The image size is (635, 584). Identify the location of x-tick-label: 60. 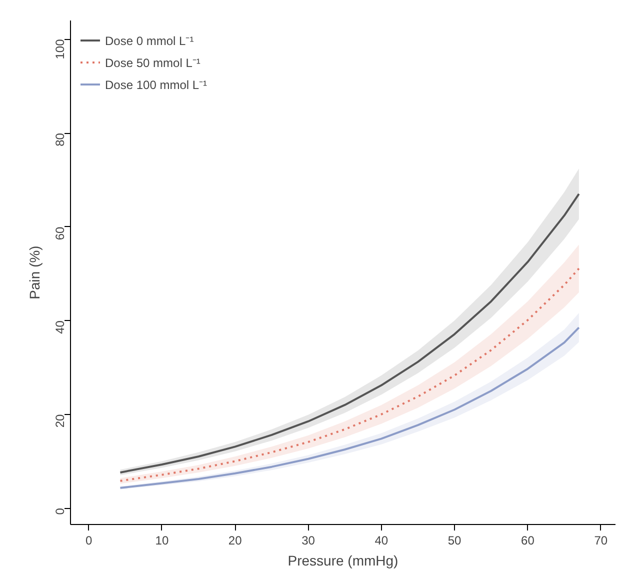
(528, 541).